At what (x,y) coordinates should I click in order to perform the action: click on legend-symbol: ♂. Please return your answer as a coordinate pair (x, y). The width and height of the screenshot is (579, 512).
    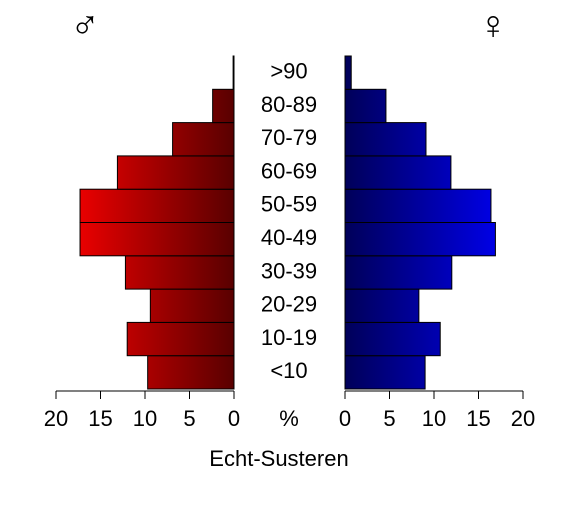
    Looking at the image, I should click on (85, 26).